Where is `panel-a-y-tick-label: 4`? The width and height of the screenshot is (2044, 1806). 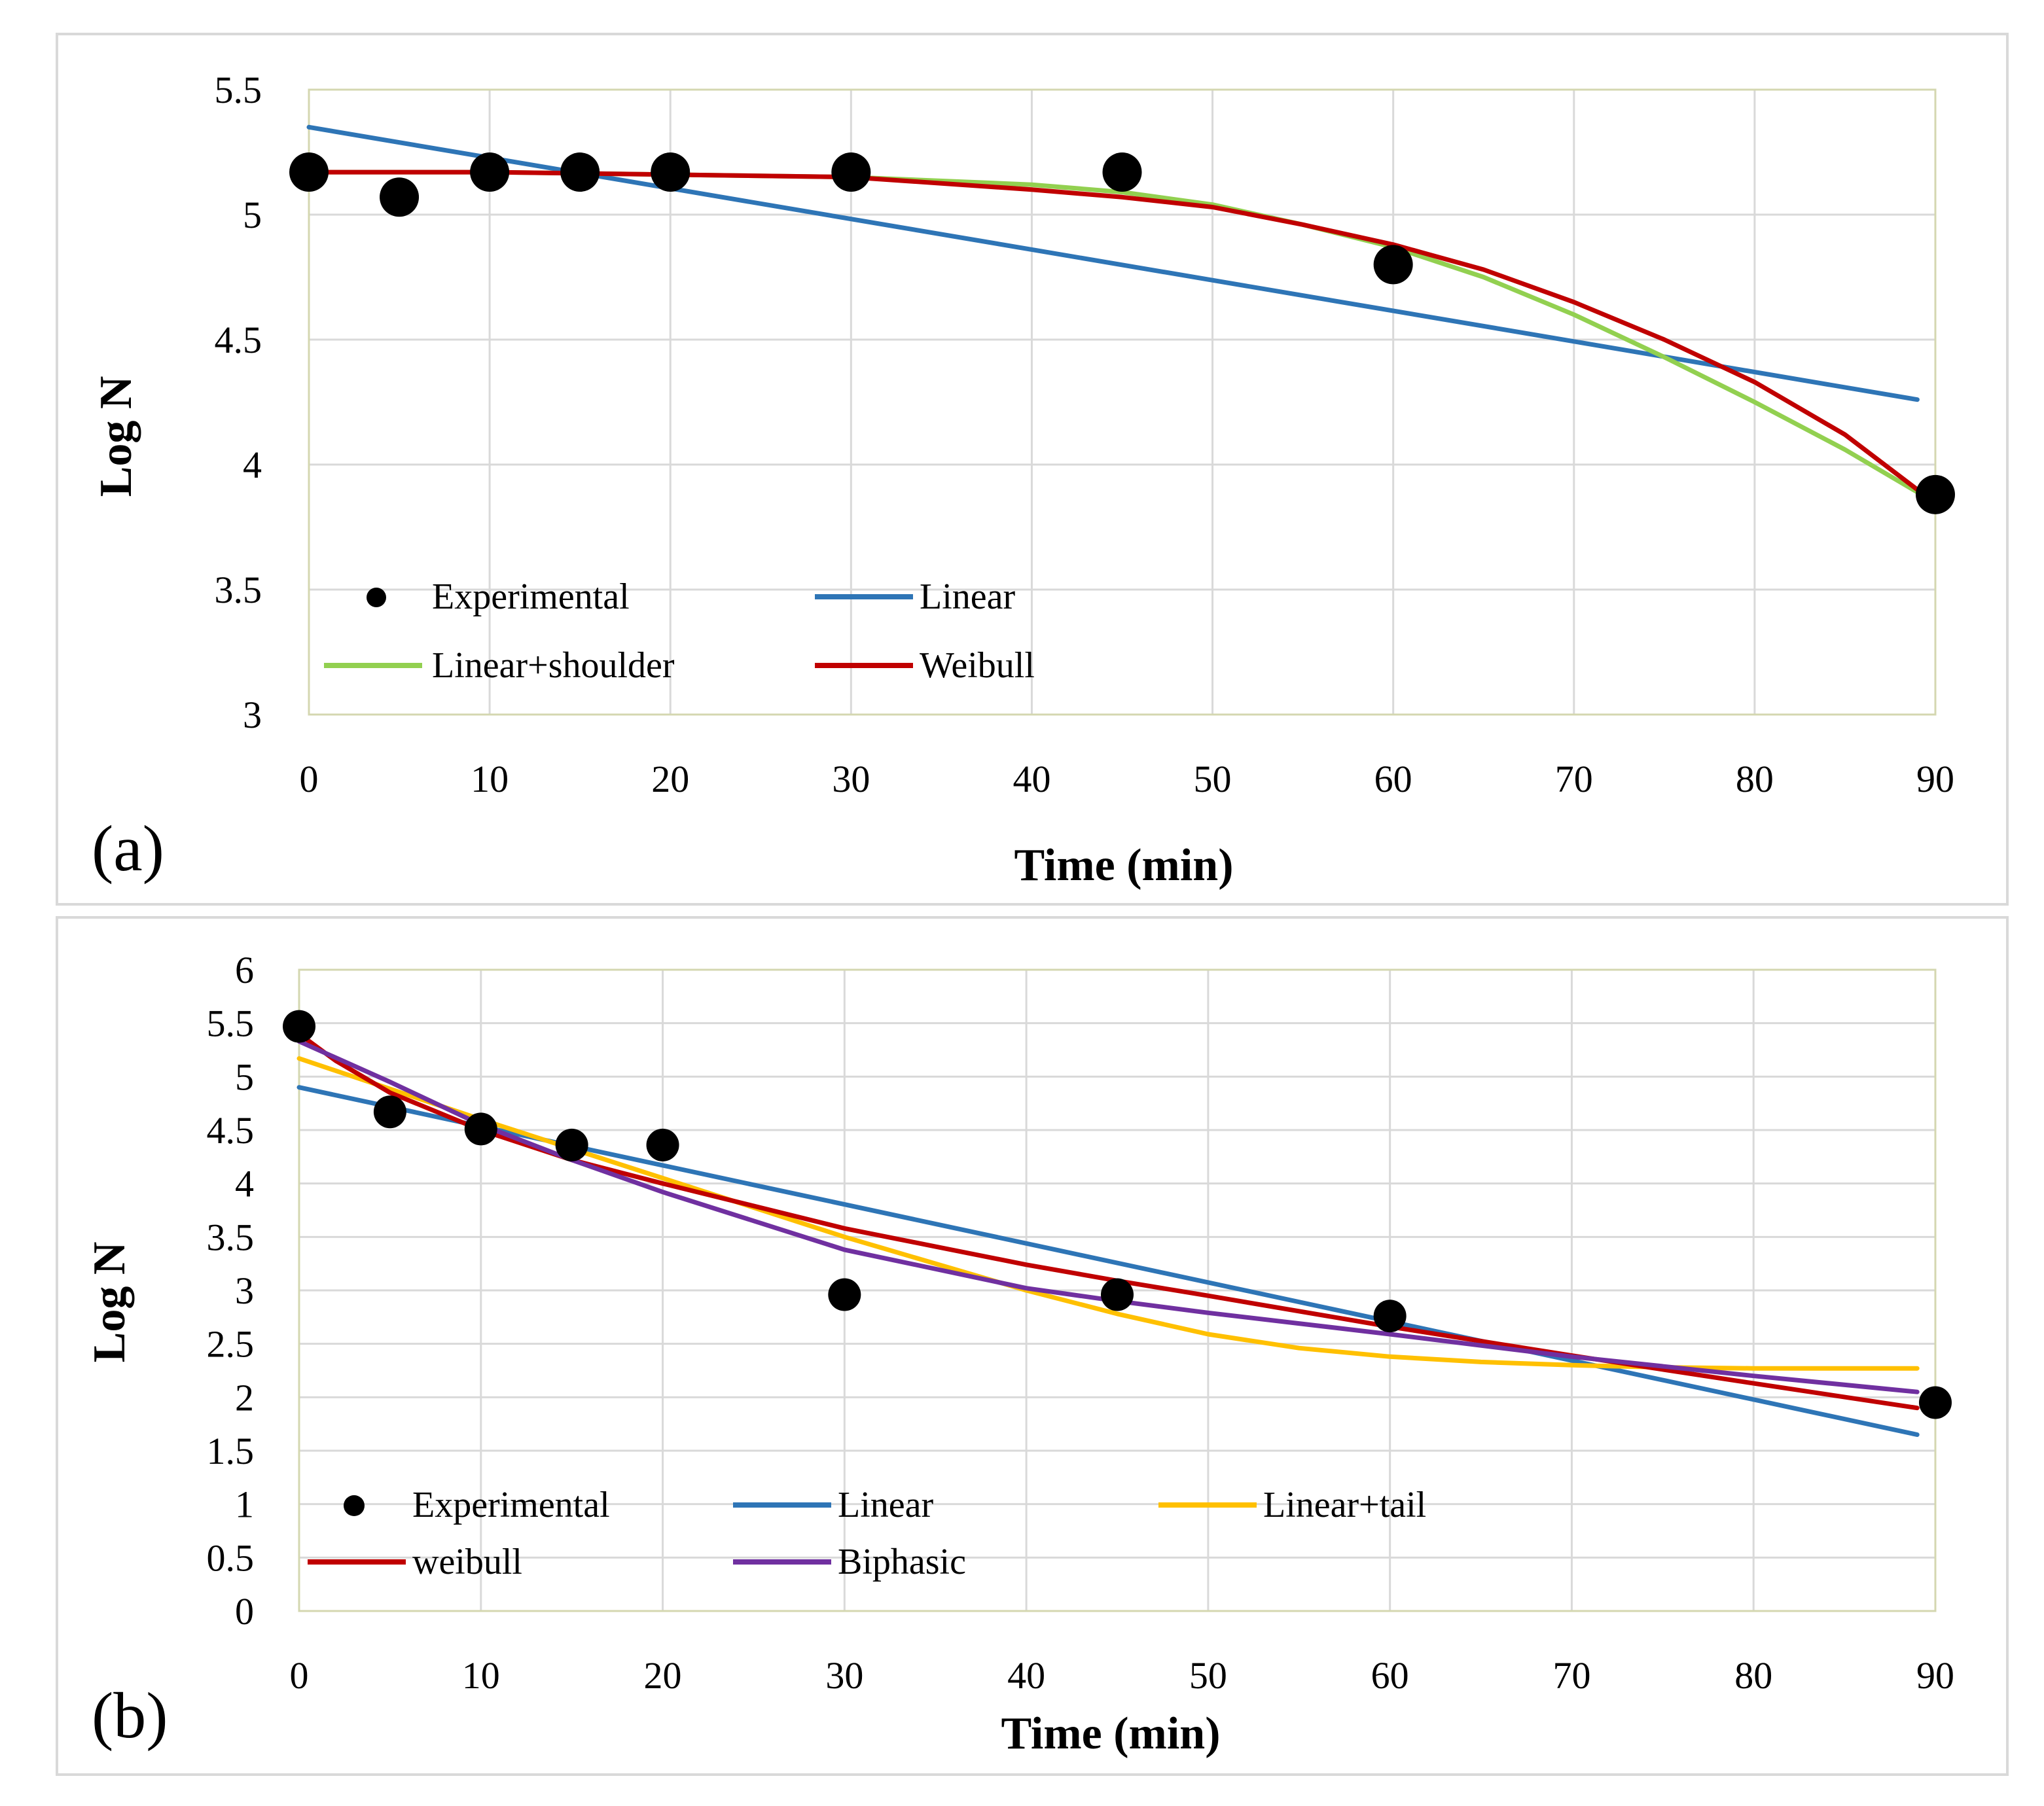
panel-a-y-tick-label: 4 is located at coordinates (253, 465).